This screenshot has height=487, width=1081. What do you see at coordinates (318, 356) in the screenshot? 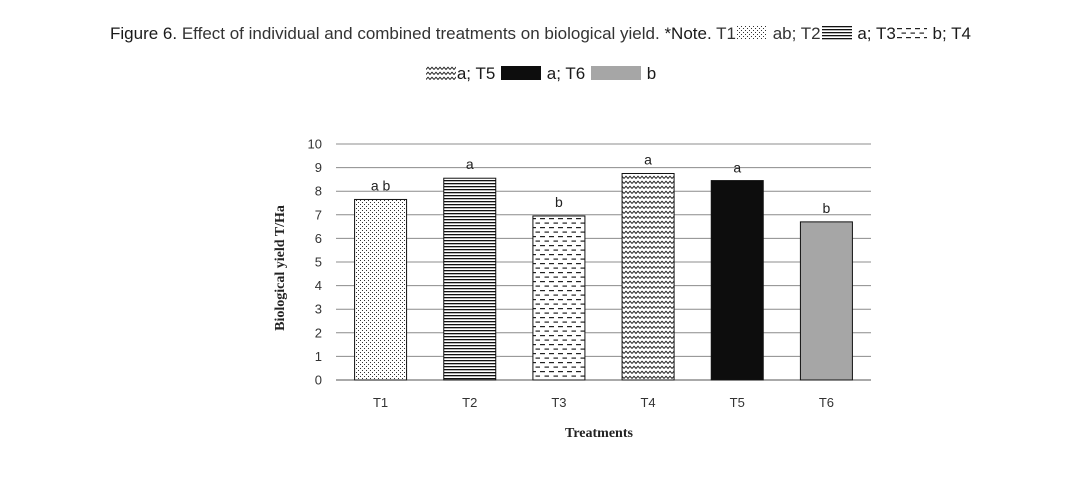
I see `y-tick-label-1: 1` at bounding box center [318, 356].